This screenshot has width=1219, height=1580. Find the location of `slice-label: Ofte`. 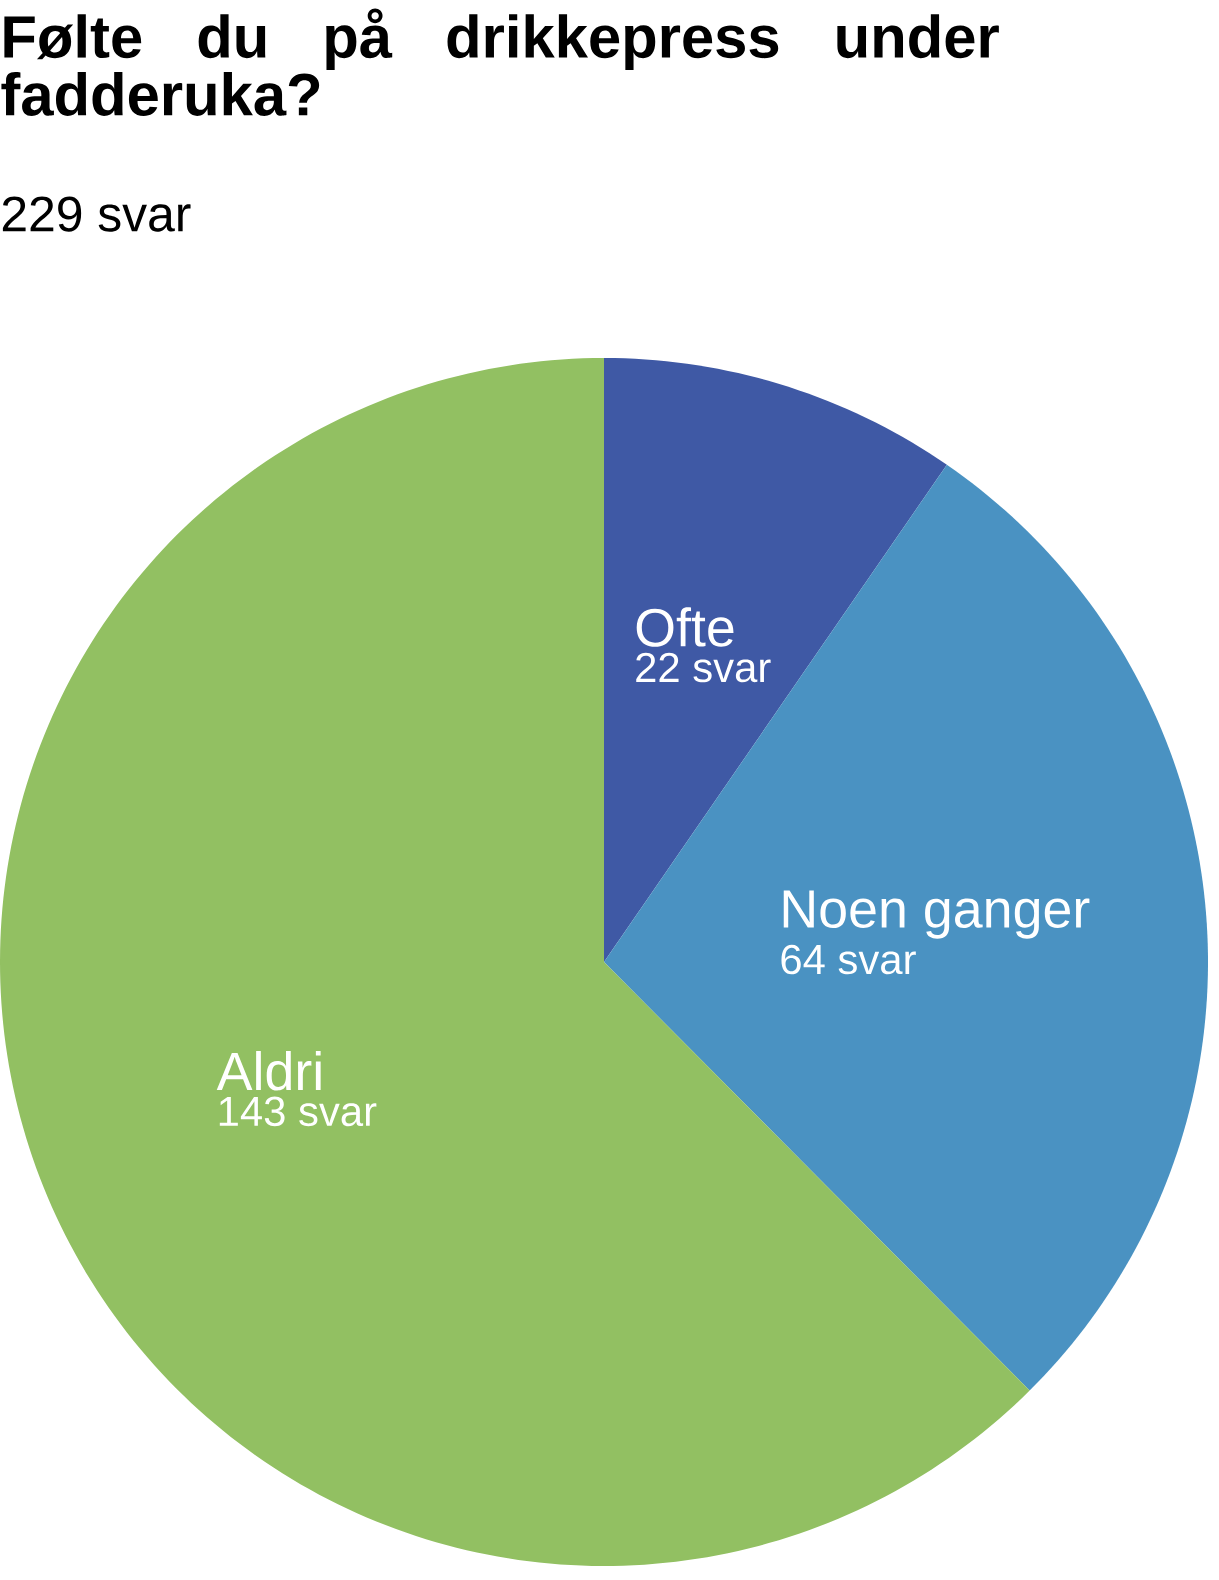

slice-label: Ofte is located at coordinates (685, 627).